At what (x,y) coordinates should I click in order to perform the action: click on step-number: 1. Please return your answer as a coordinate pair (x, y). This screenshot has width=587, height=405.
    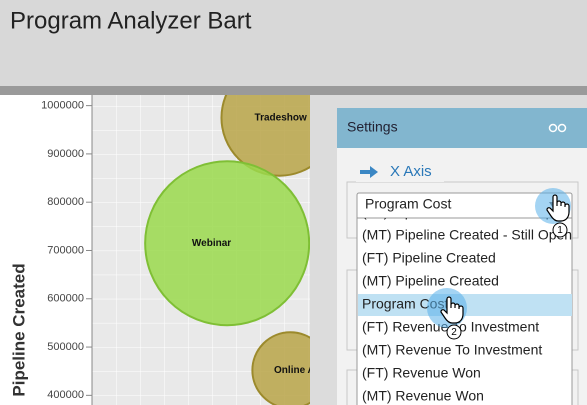
    Looking at the image, I should click on (560, 230).